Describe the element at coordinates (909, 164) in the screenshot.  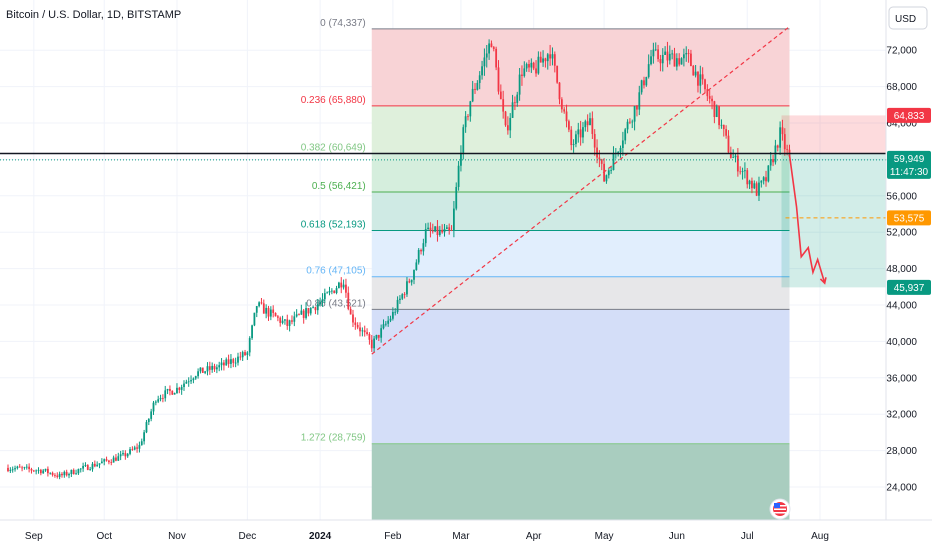
I see `price-badge` at that location.